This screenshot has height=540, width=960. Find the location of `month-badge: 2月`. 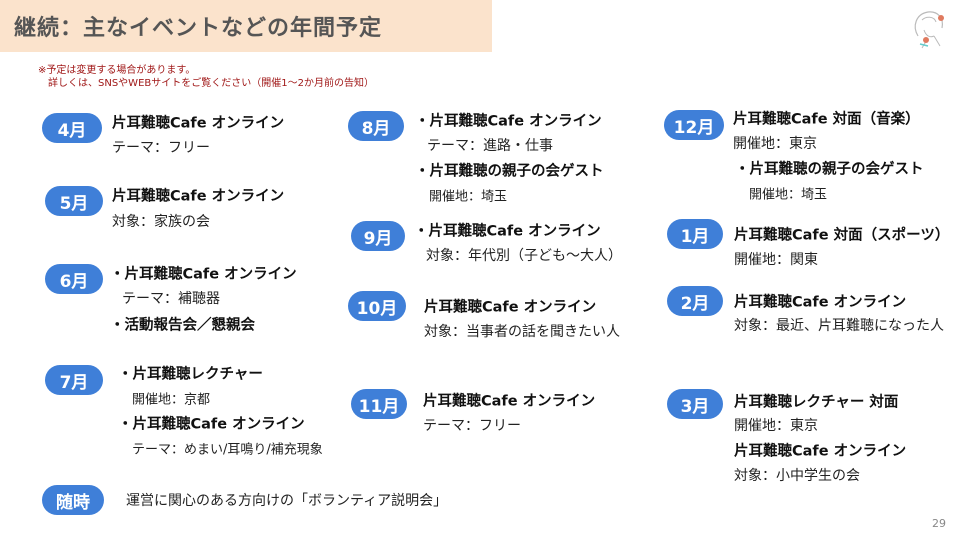

month-badge: 2月 is located at coordinates (695, 301).